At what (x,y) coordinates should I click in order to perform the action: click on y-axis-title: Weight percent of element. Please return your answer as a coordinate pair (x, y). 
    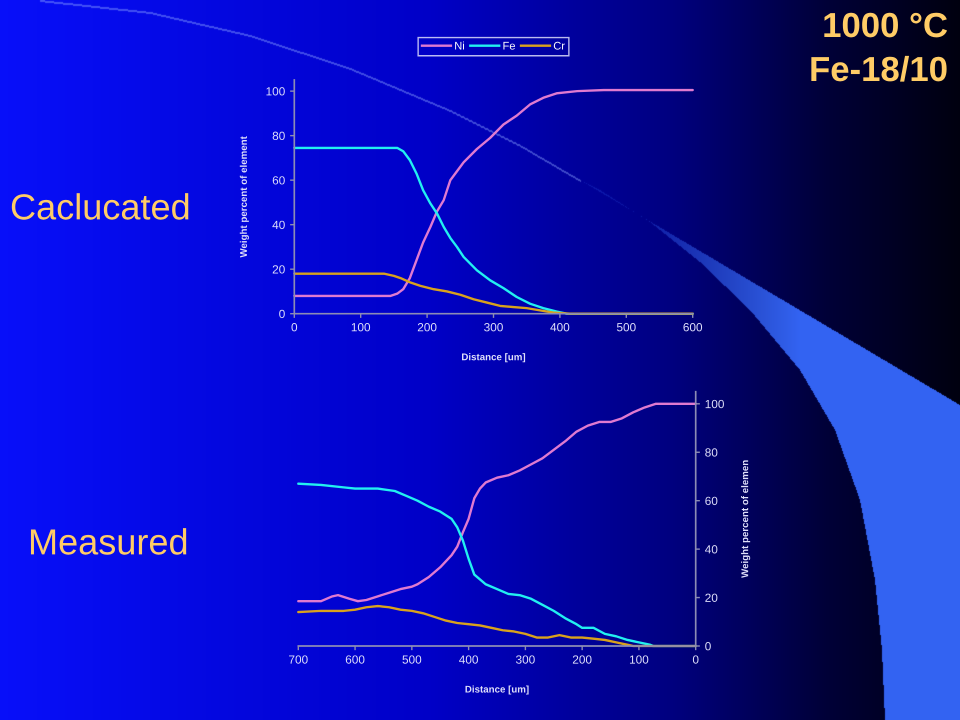
    Looking at the image, I should click on (244, 197).